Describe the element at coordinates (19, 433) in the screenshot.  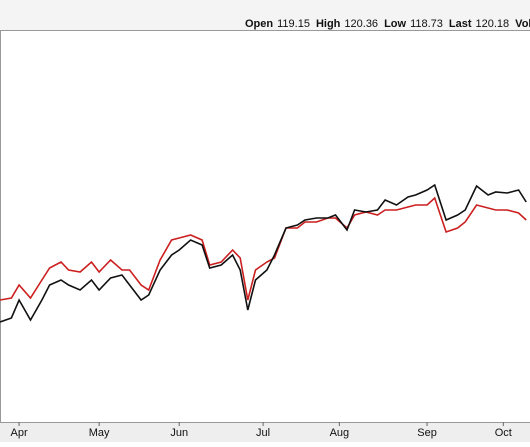
I see `x-tick-label: Apr` at that location.